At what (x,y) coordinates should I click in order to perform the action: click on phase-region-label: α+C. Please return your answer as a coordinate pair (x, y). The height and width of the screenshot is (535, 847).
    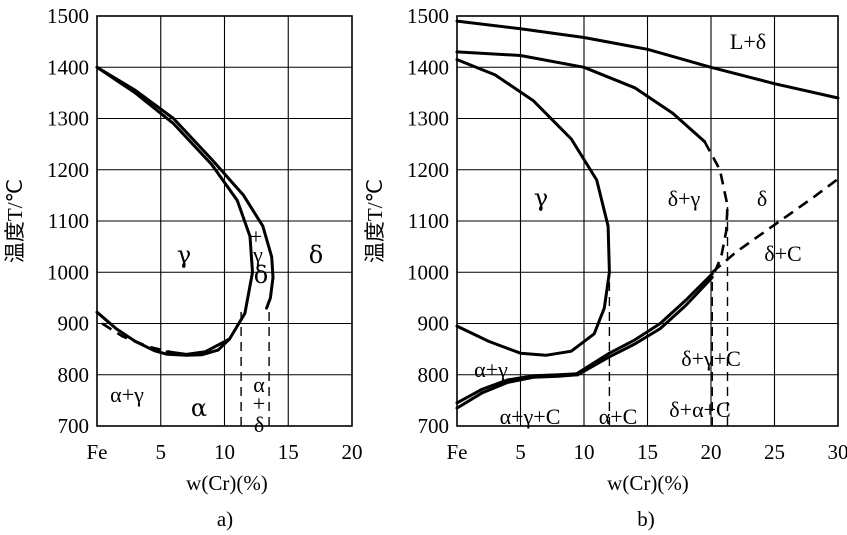
    Looking at the image, I should click on (618, 416).